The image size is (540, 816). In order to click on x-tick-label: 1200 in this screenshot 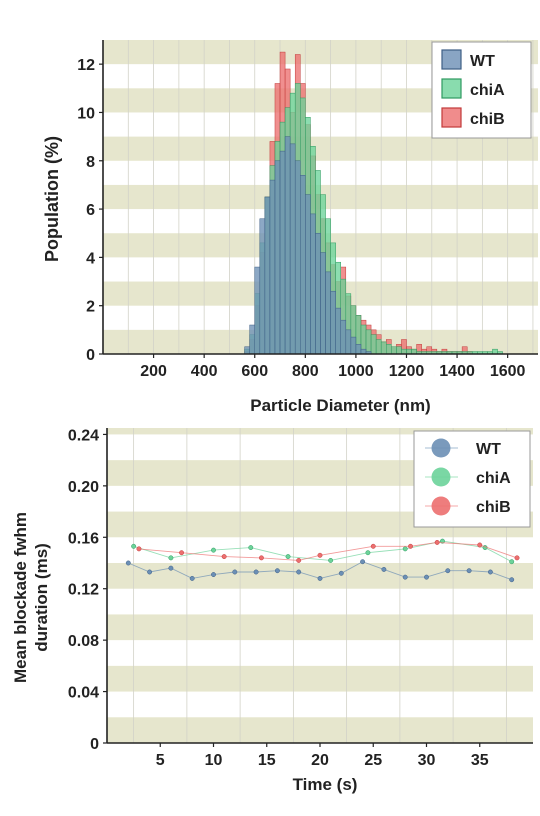, I will do `click(407, 371)`.